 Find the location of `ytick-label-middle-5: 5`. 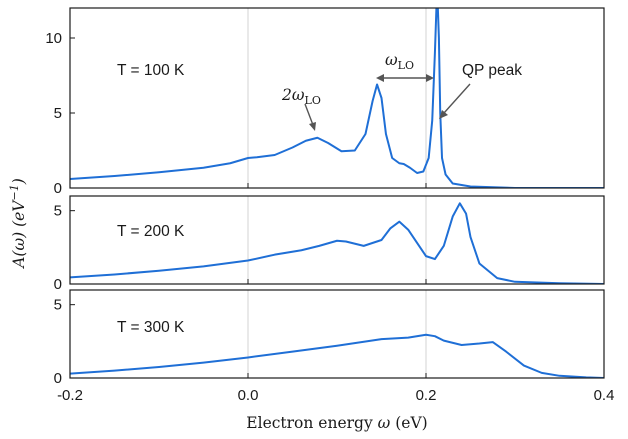

ytick-label-middle-5: 5 is located at coordinates (58, 211).